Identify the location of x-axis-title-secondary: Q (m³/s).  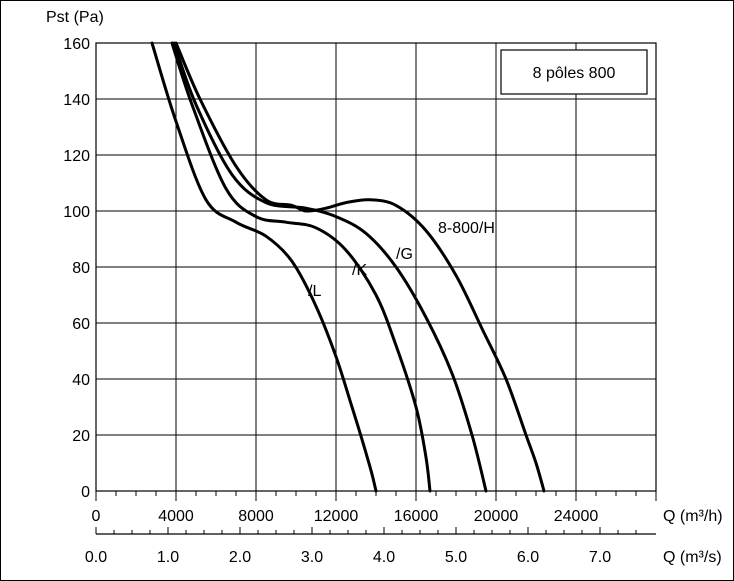
(692, 557).